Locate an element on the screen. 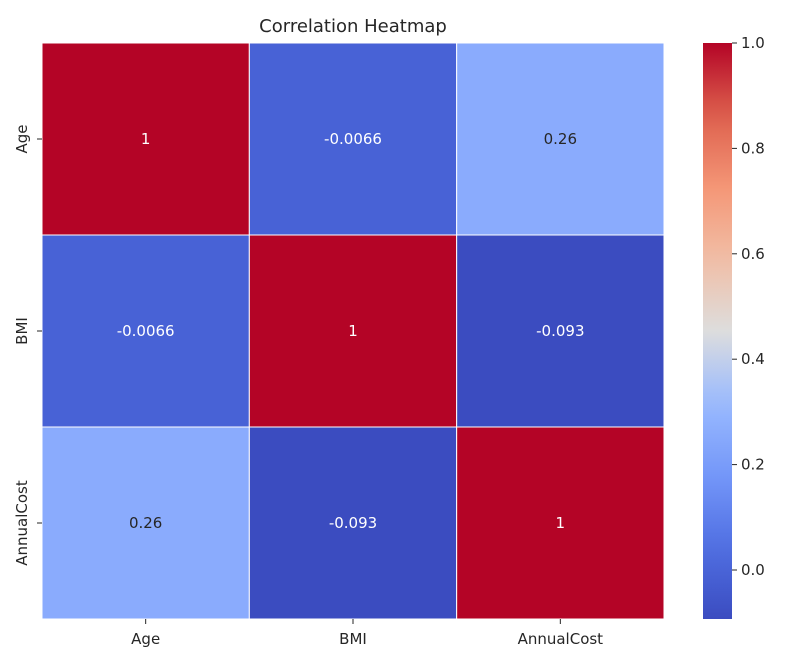 Image resolution: width=788 pixels, height=666 pixels. cell-label-2-1: -0.093 is located at coordinates (353, 523).